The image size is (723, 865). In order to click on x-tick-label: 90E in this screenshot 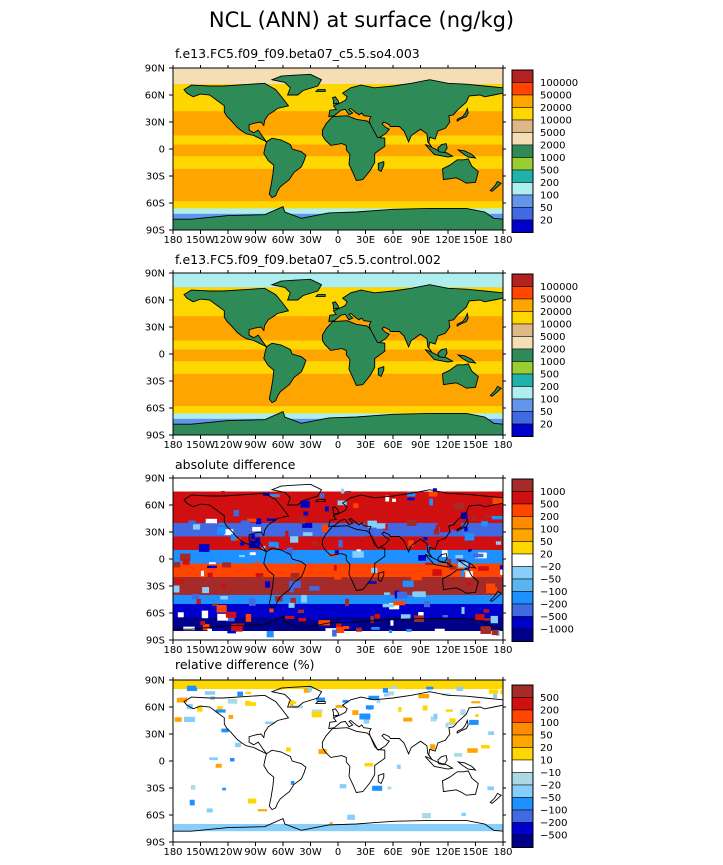, I will do `click(420, 852)`.